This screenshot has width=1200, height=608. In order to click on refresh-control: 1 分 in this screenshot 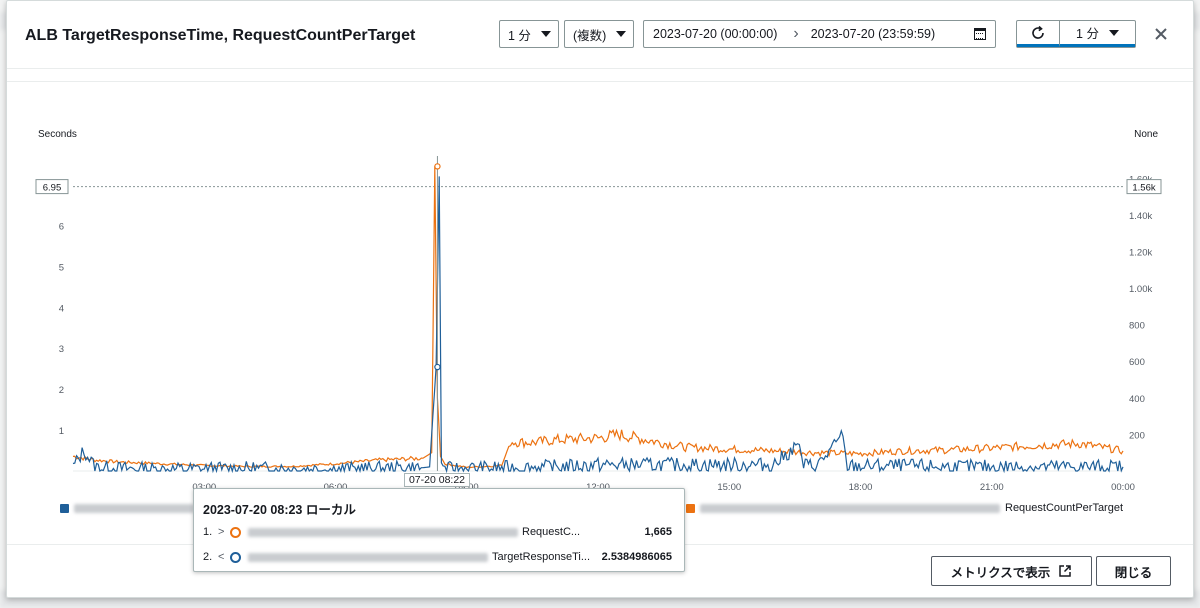, I will do `click(1076, 34)`.